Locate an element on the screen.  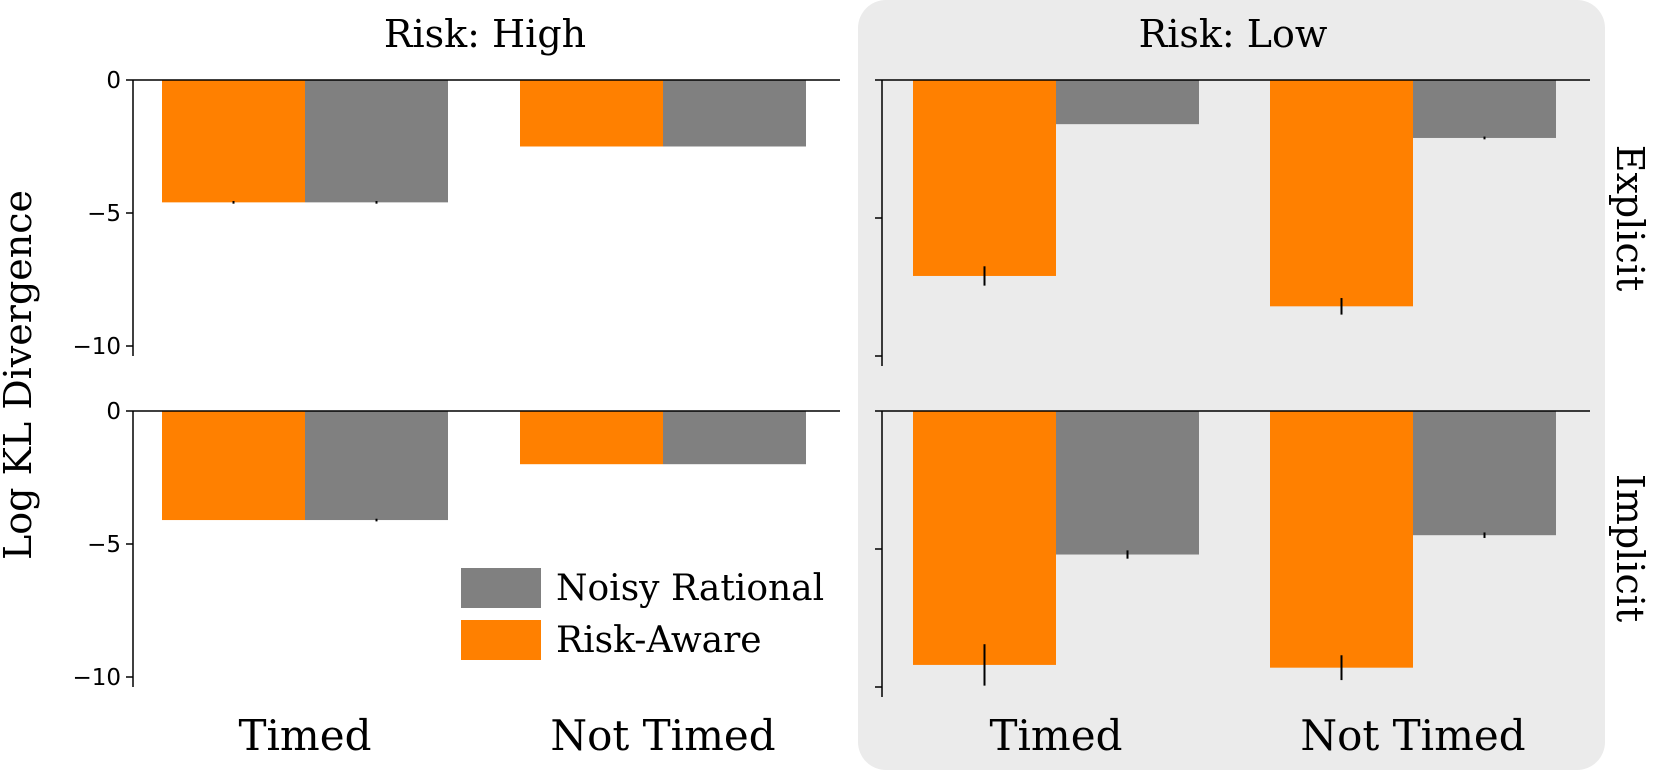
legend-swatch-risk-aware is located at coordinates (501, 640).